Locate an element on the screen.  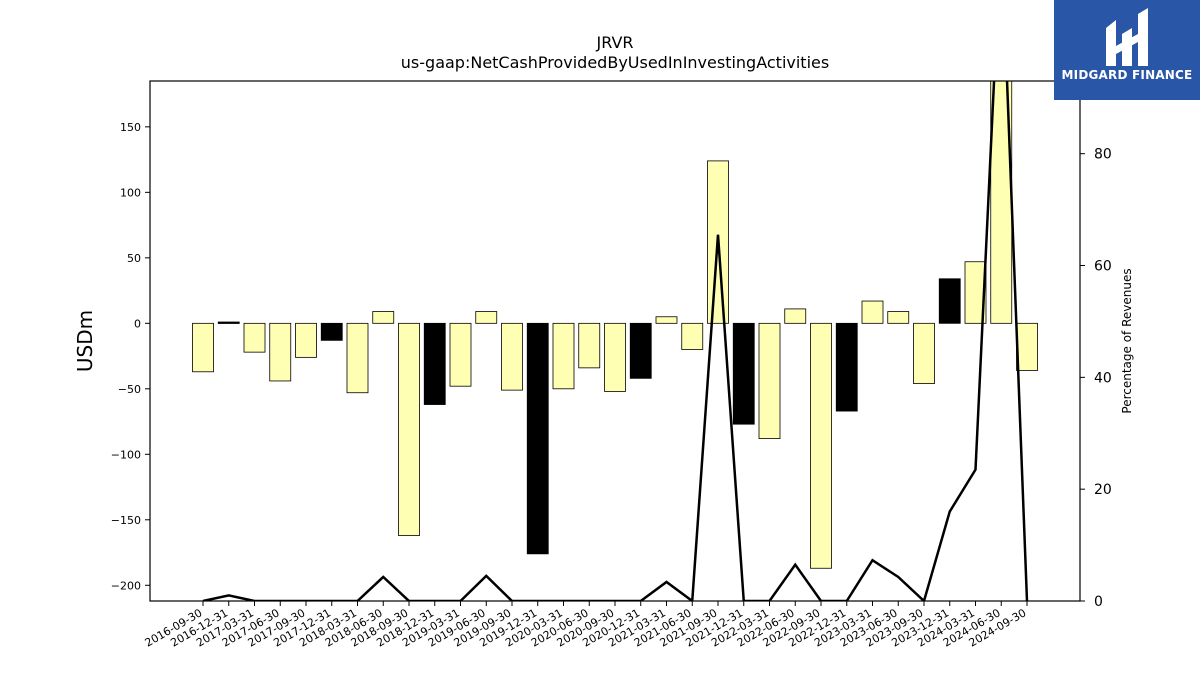
y-tick-label: −100 is located at coordinates (126, 454).